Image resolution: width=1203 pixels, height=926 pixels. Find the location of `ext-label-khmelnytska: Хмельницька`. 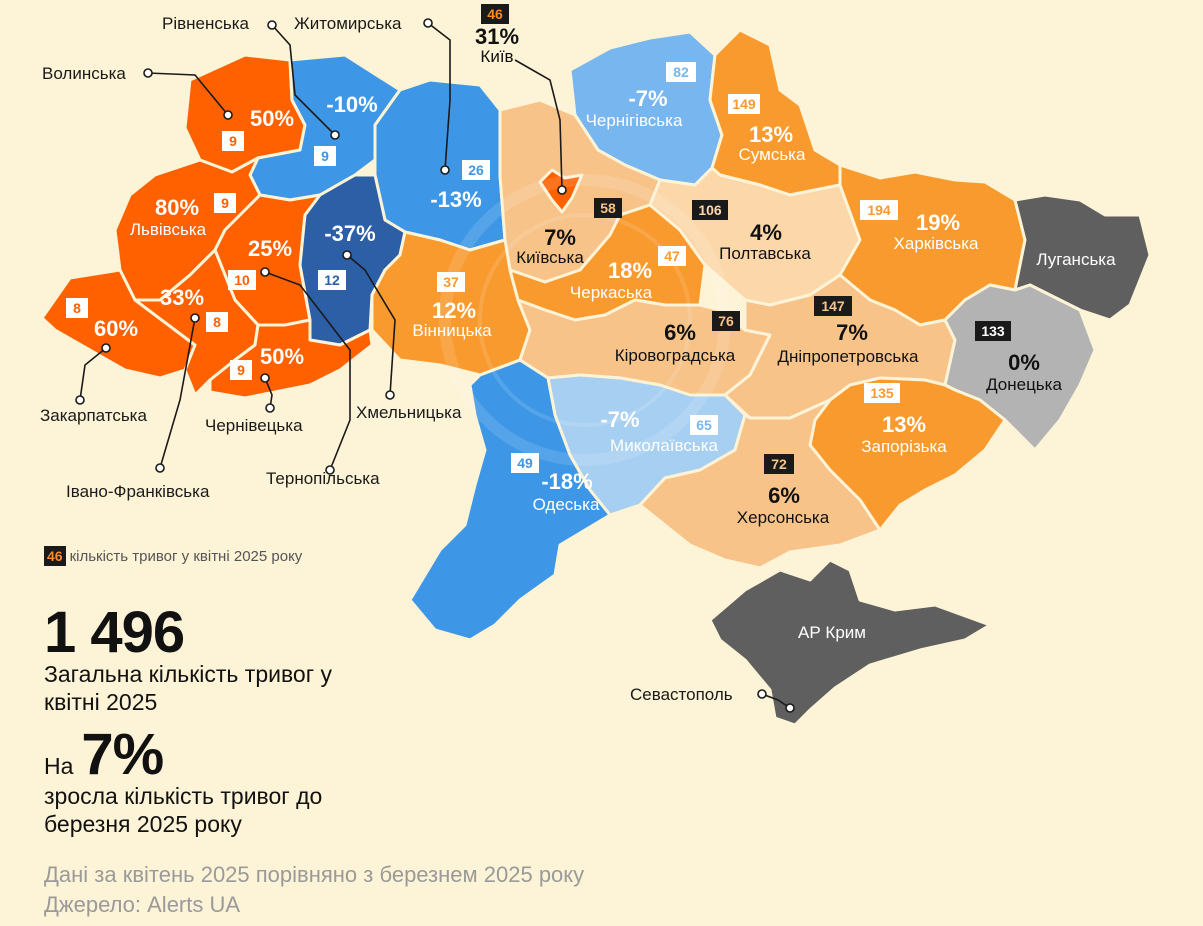

ext-label-khmelnytska: Хмельницька is located at coordinates (409, 412).